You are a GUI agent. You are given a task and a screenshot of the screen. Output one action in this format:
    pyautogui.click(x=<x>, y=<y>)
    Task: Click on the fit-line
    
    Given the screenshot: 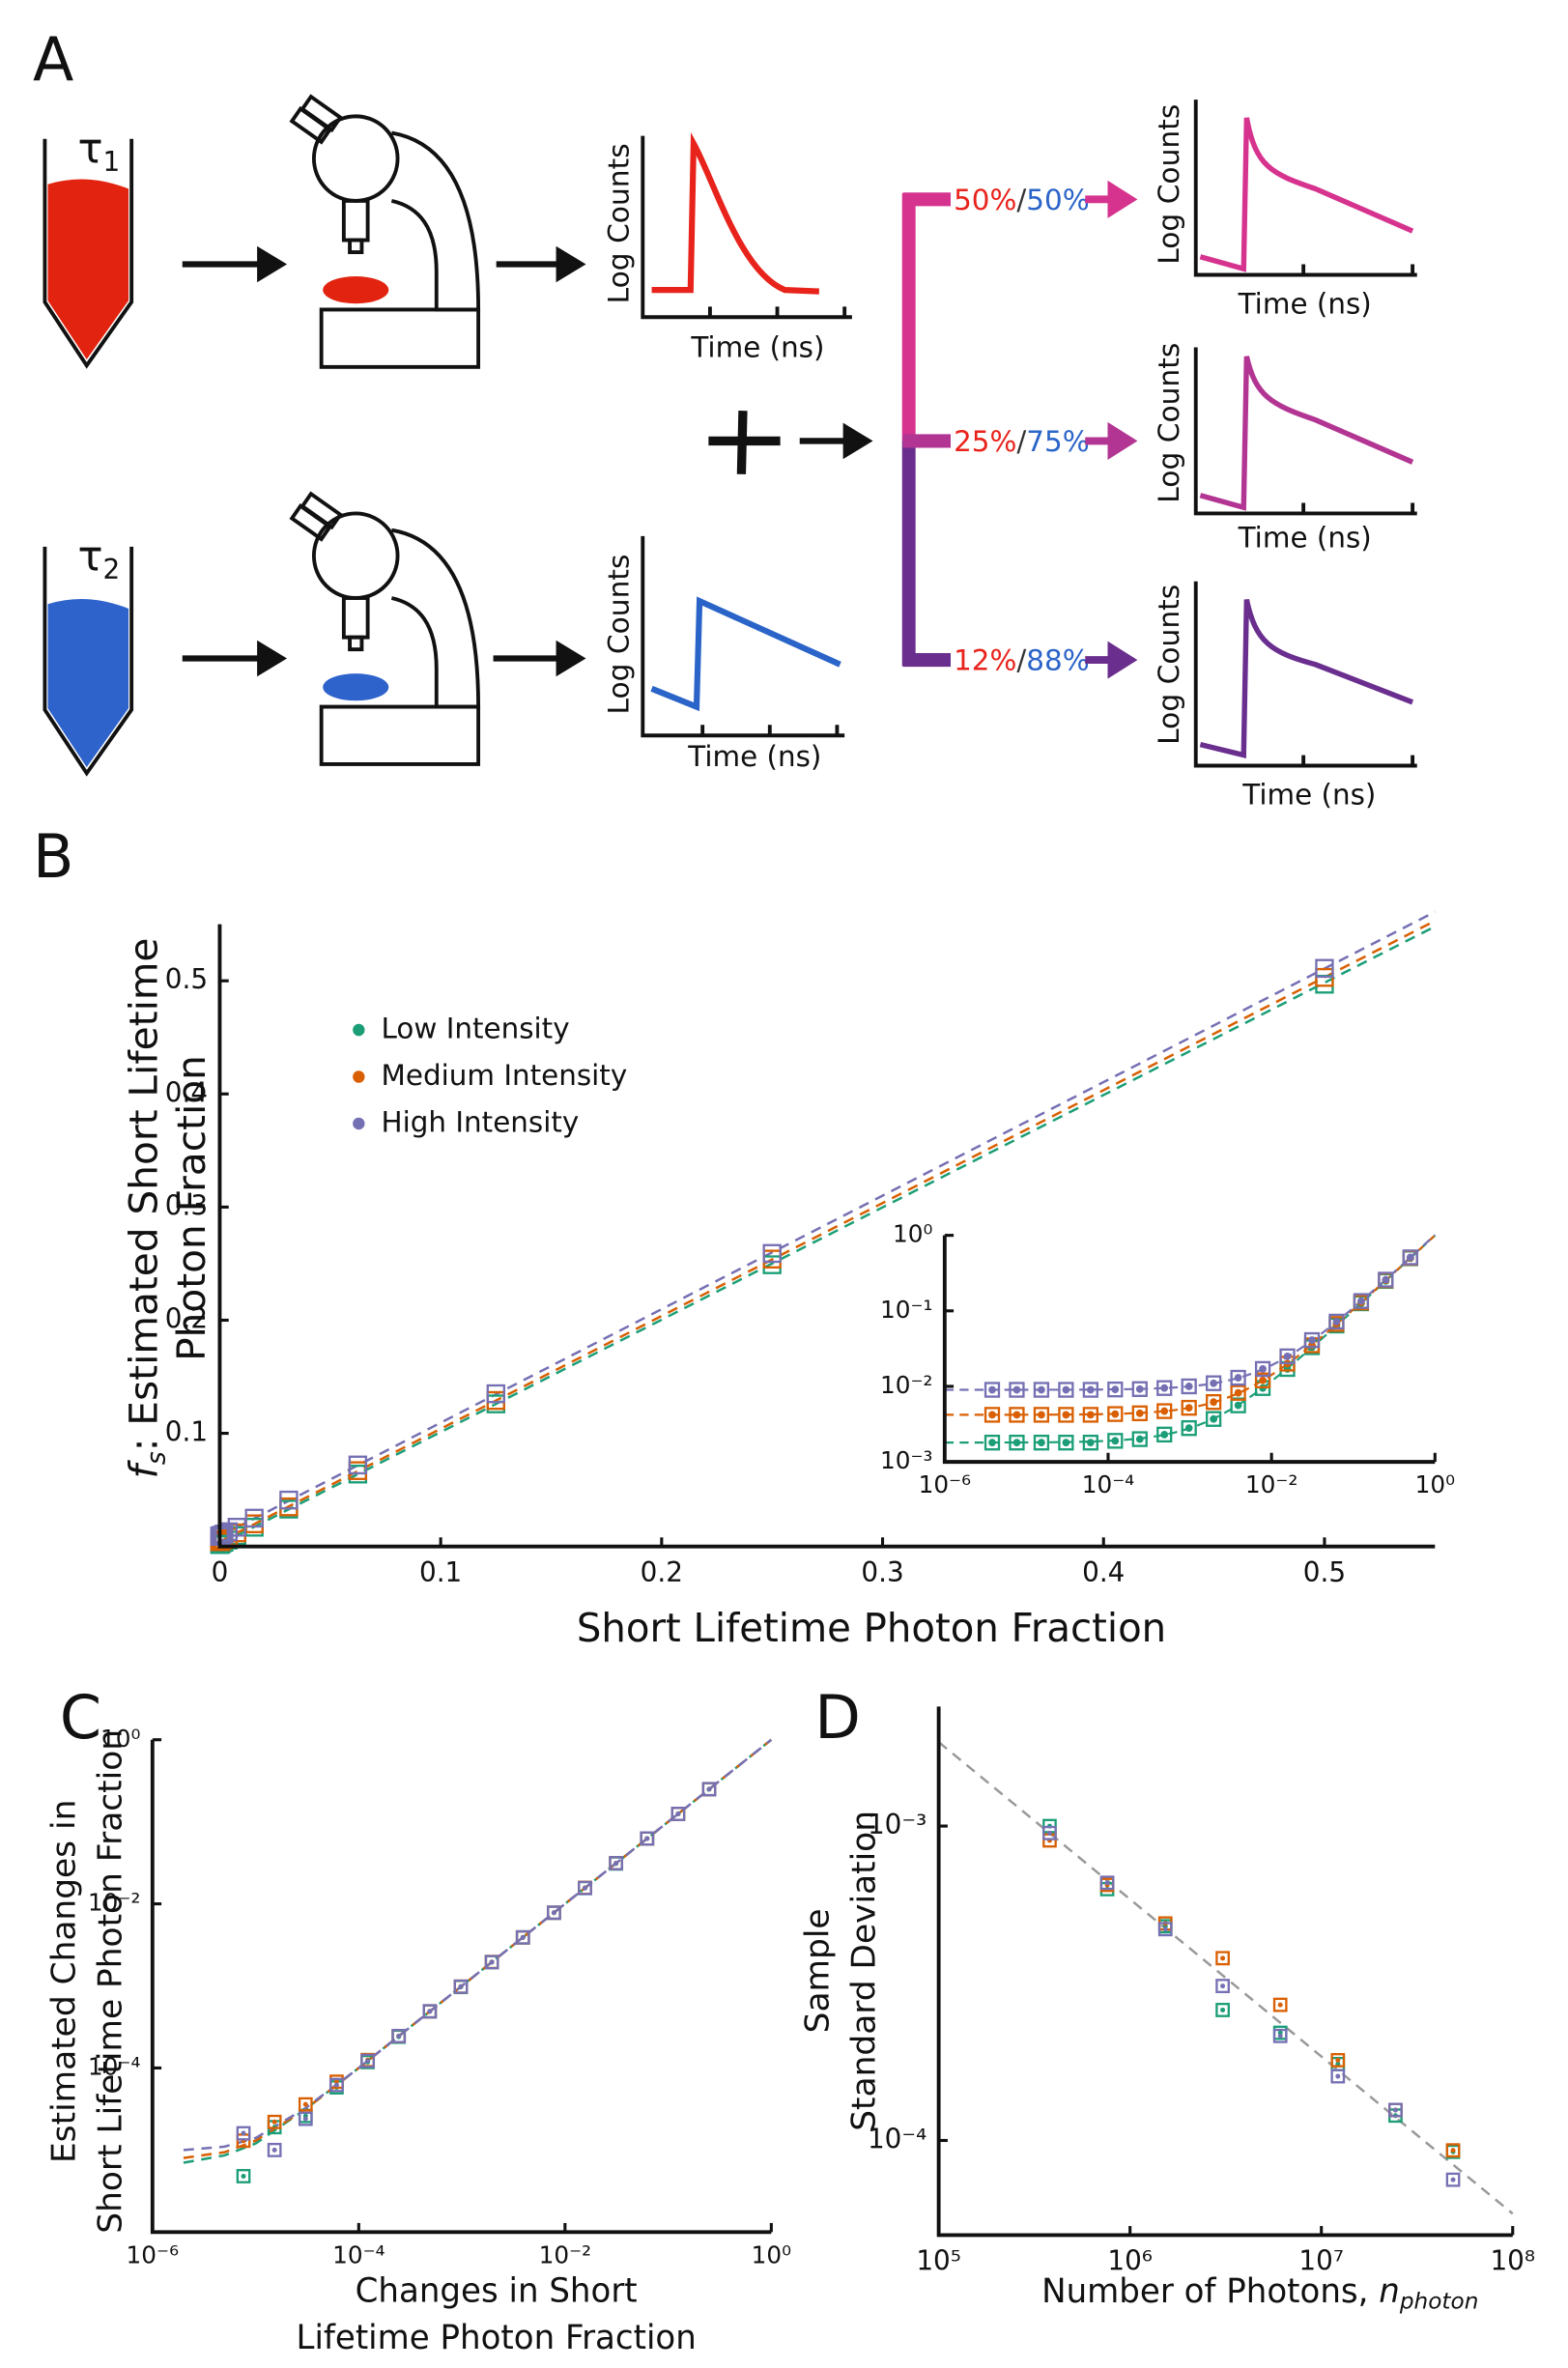 What is the action you would take?
    pyautogui.click(x=478, y=1945)
    